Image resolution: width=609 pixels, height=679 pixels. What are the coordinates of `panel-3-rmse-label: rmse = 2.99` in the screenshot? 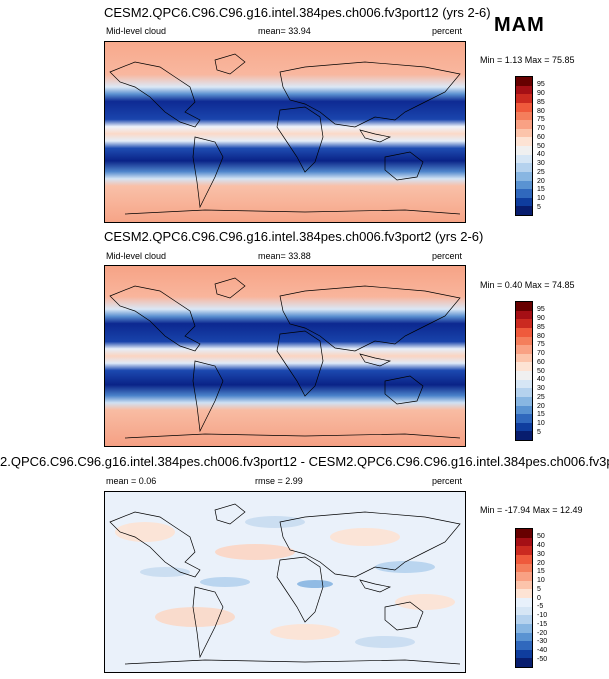 It's located at (279, 481).